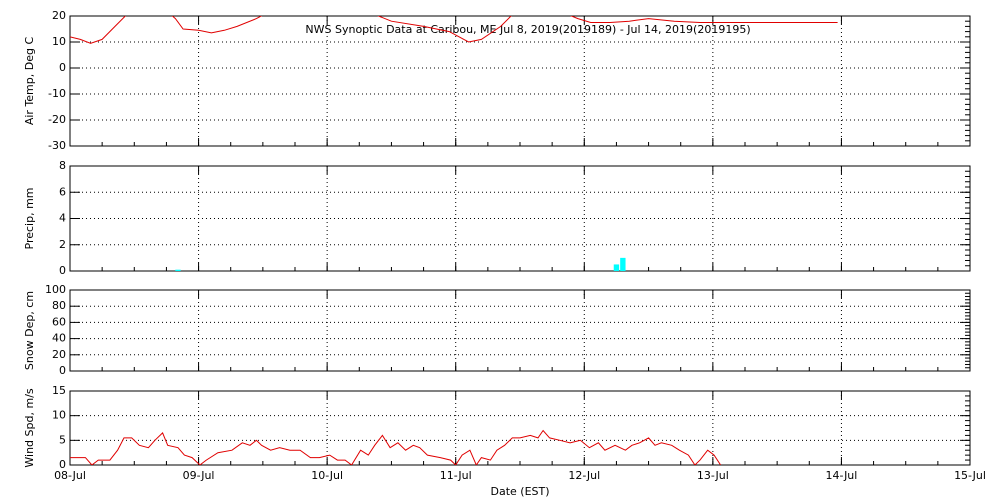  What do you see at coordinates (55, 289) in the screenshot?
I see `y-tick-label: 100` at bounding box center [55, 289].